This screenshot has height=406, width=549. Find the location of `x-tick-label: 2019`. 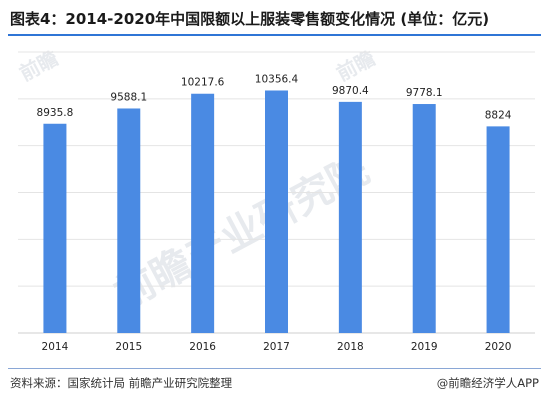

x-tick-label: 2019 is located at coordinates (424, 347).